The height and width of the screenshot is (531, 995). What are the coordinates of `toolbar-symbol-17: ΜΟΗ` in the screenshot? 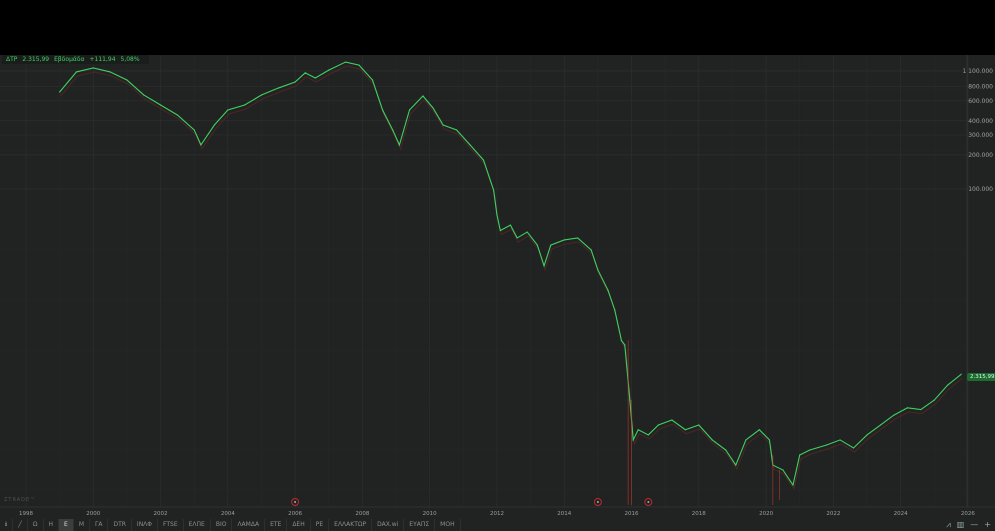 It's located at (448, 525).